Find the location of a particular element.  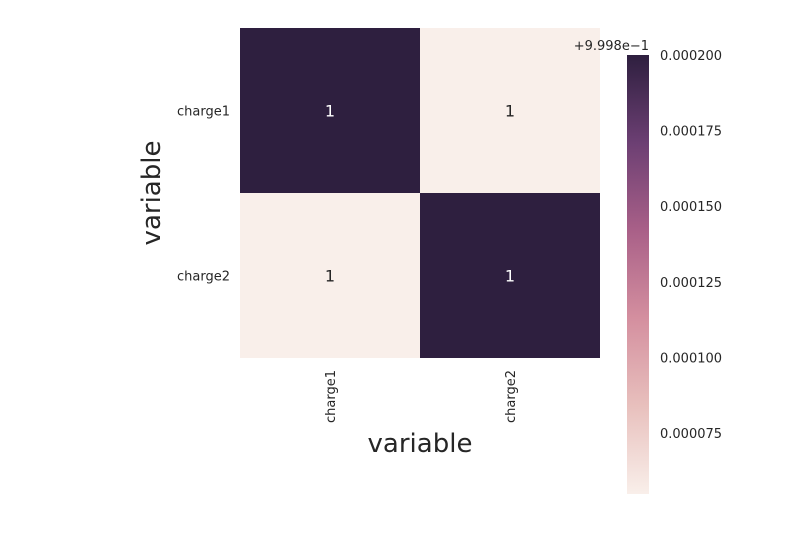

heatmap-cell-charge1-charge2 is located at coordinates (510, 110).